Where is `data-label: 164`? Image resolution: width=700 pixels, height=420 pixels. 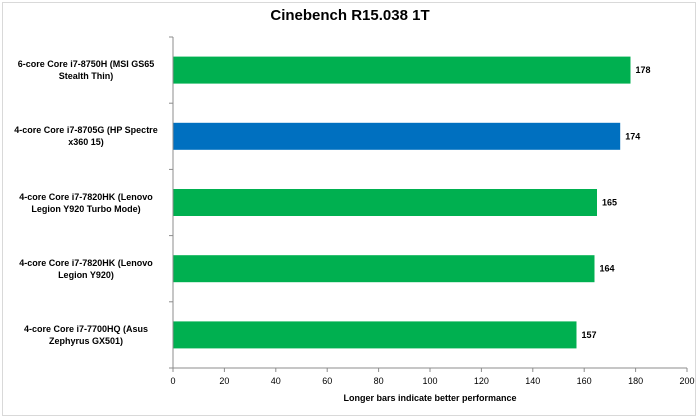
data-label: 164 is located at coordinates (607, 269).